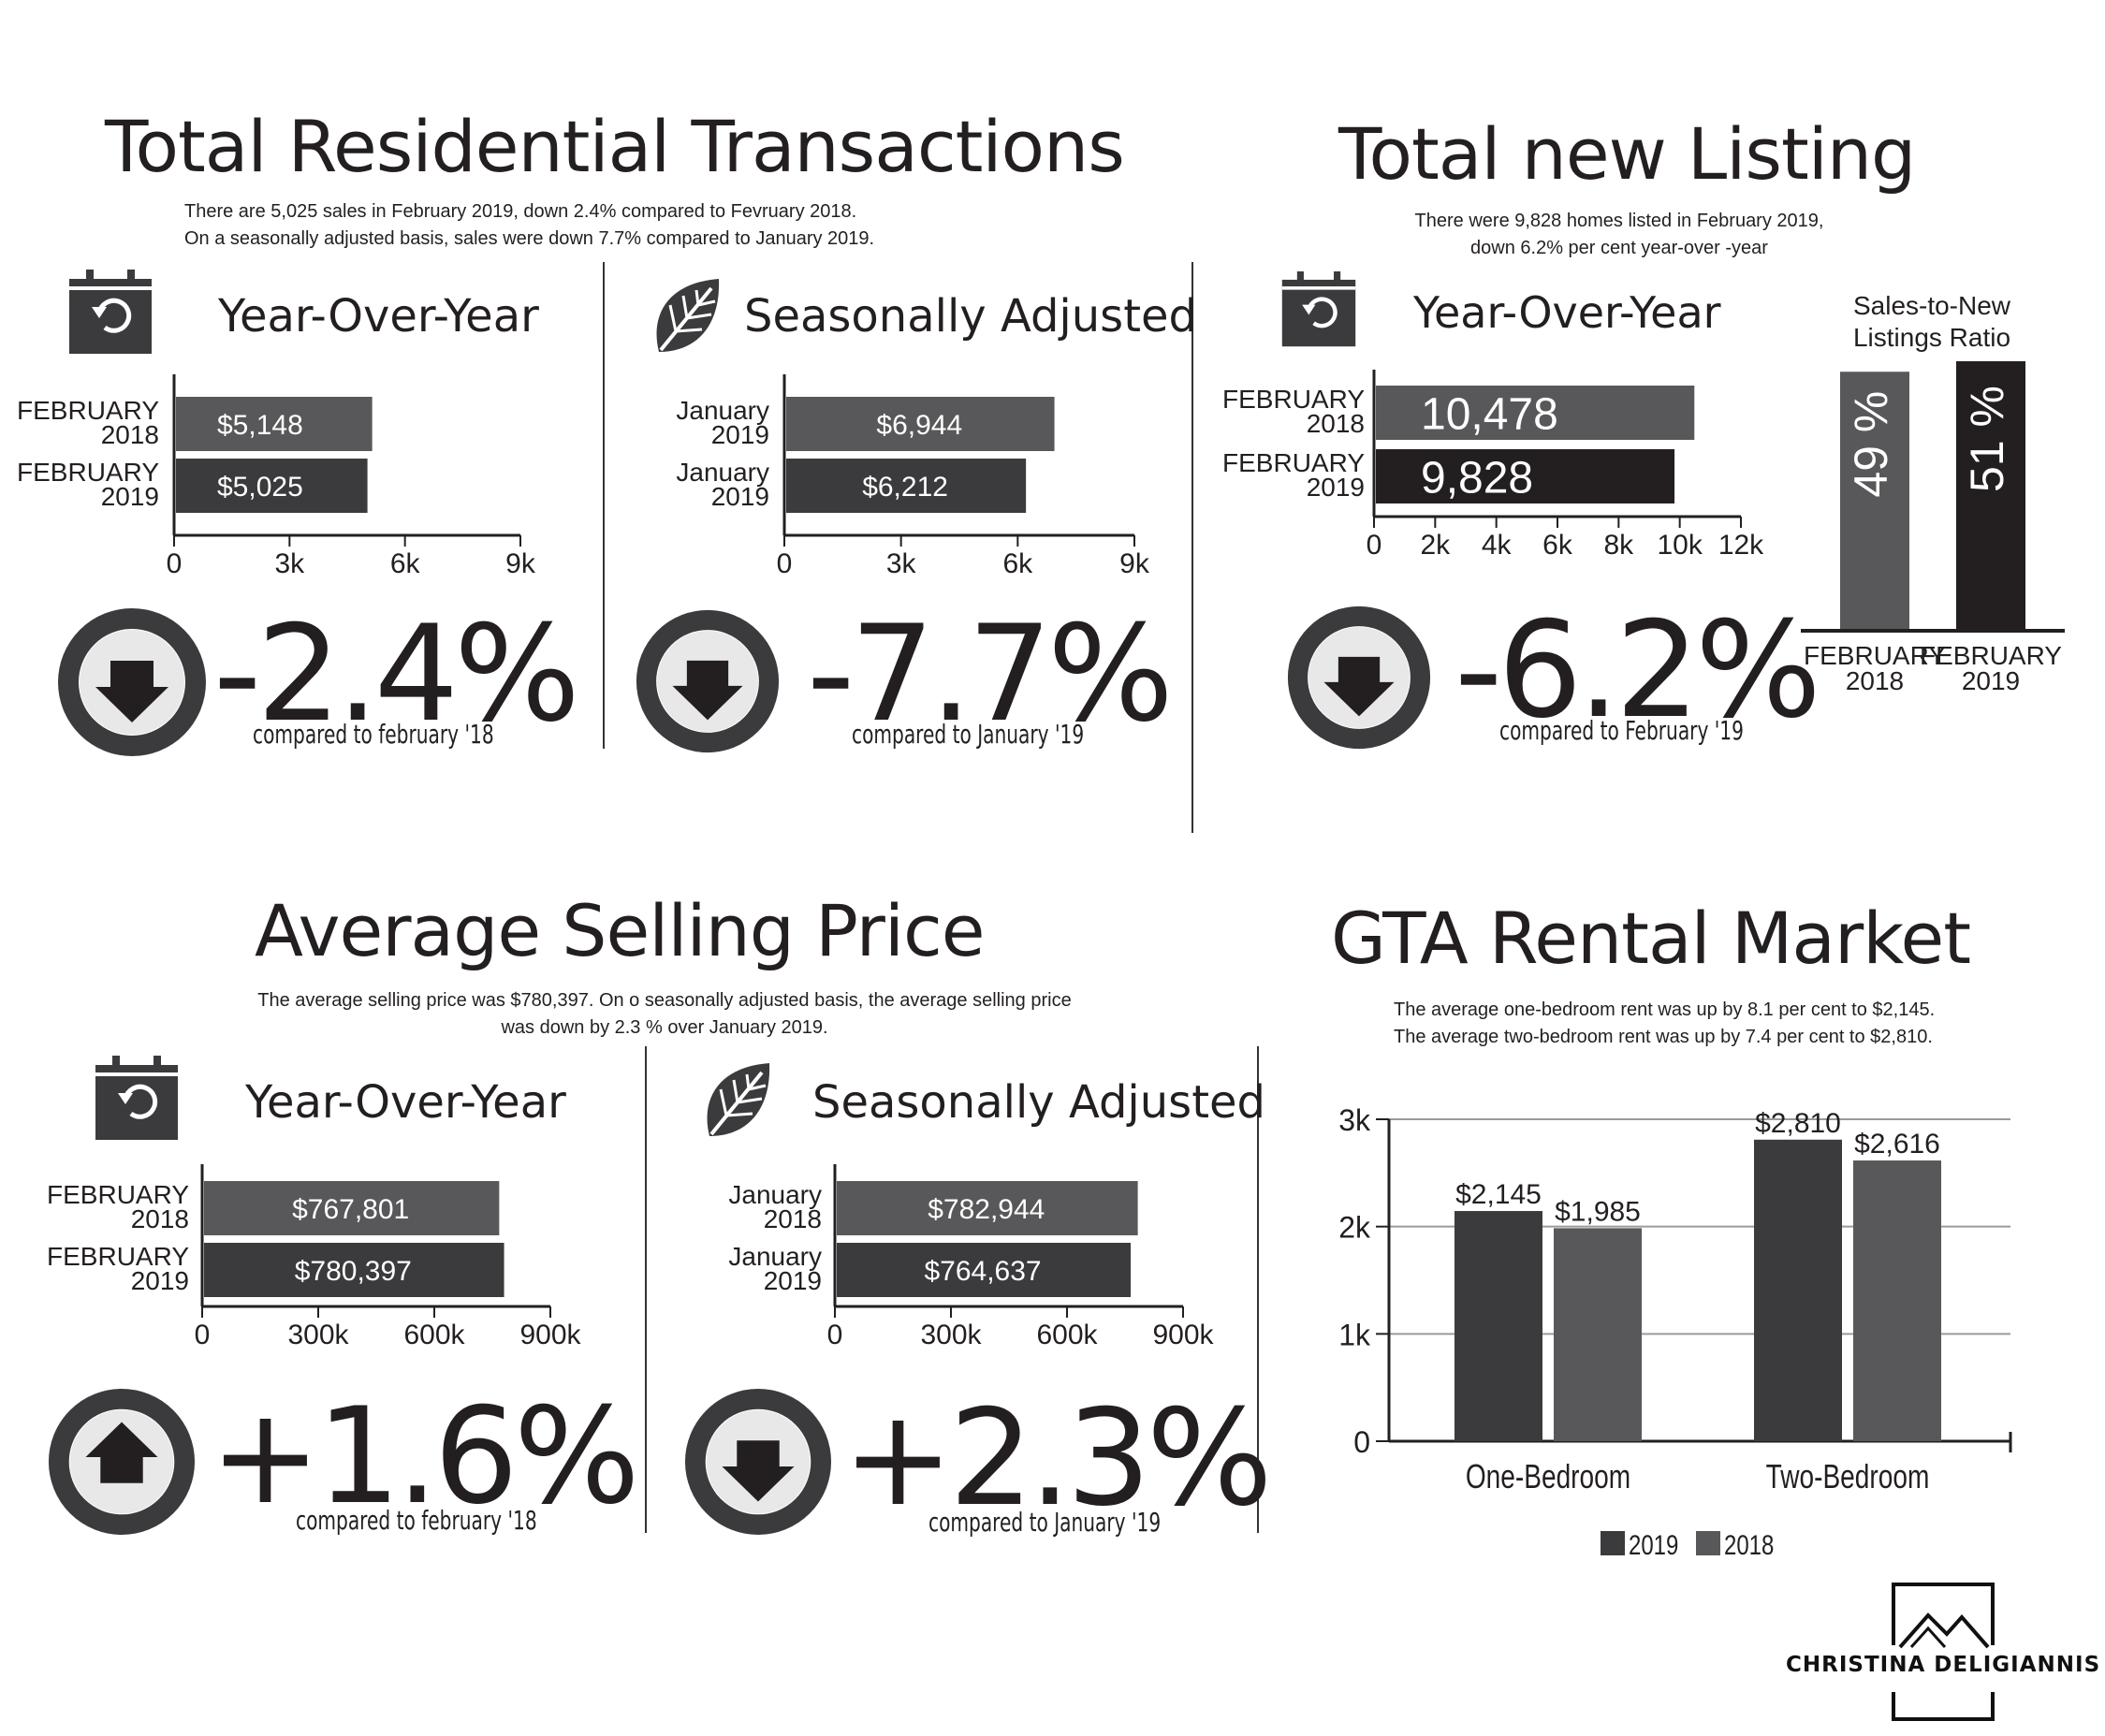 The width and height of the screenshot is (2105, 1736). Describe the element at coordinates (665, 1028) in the screenshot. I see `price-desc-line2: was down by 2.3 % over January 2019.` at that location.